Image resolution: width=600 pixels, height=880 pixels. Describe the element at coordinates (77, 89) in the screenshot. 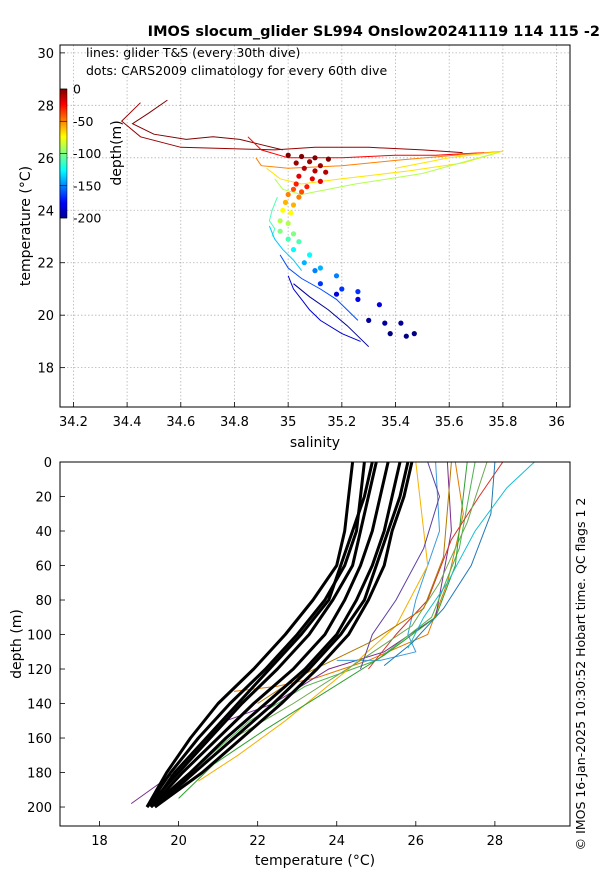

I see `colorbar-tick-label: 0` at that location.